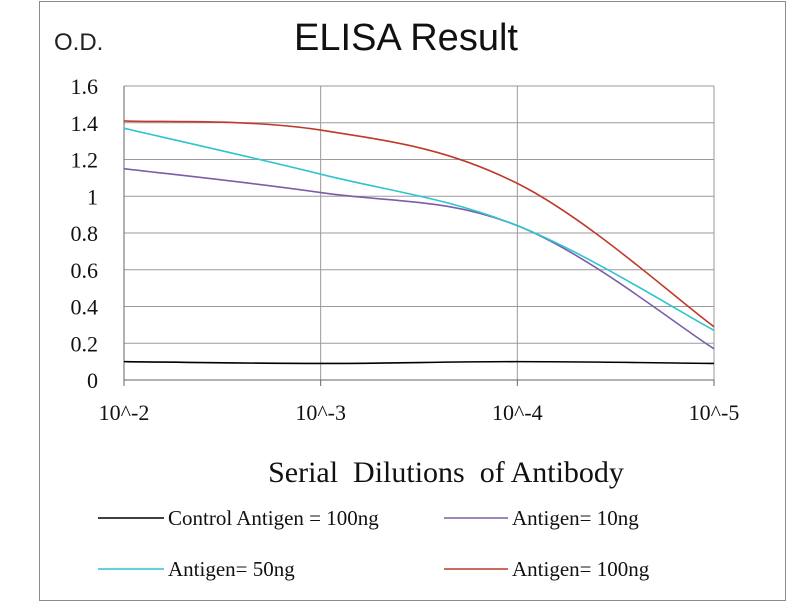 This screenshot has height=601, width=800. I want to click on y-tick-label: 0, so click(92, 380).